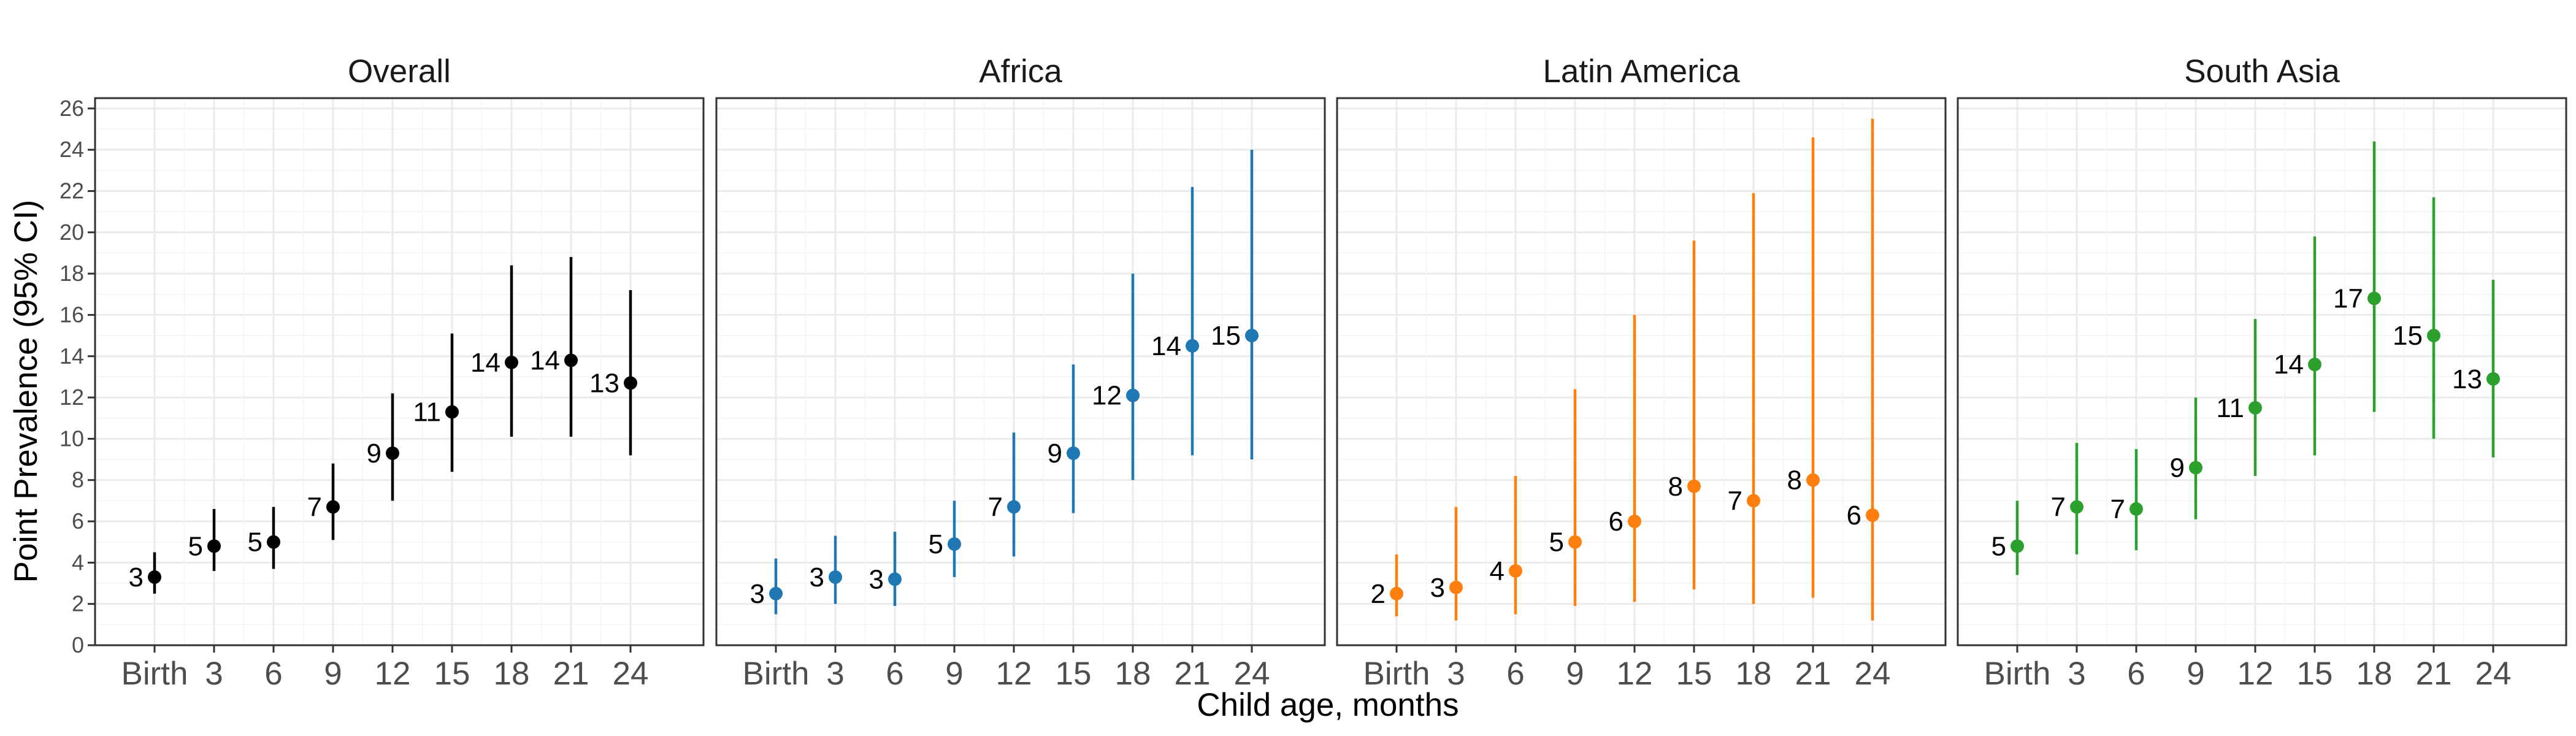 This screenshot has height=736, width=2576. What do you see at coordinates (71, 190) in the screenshot?
I see `y-tick-label: 22` at bounding box center [71, 190].